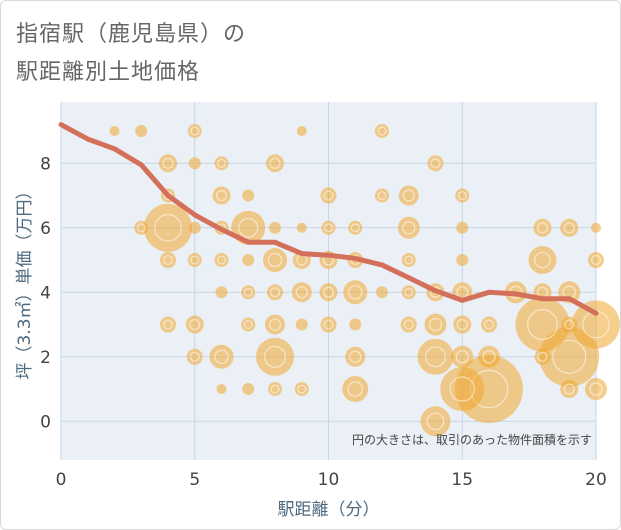 The width and height of the screenshot is (621, 530). I want to click on y-tick-label: 6, so click(45, 229).